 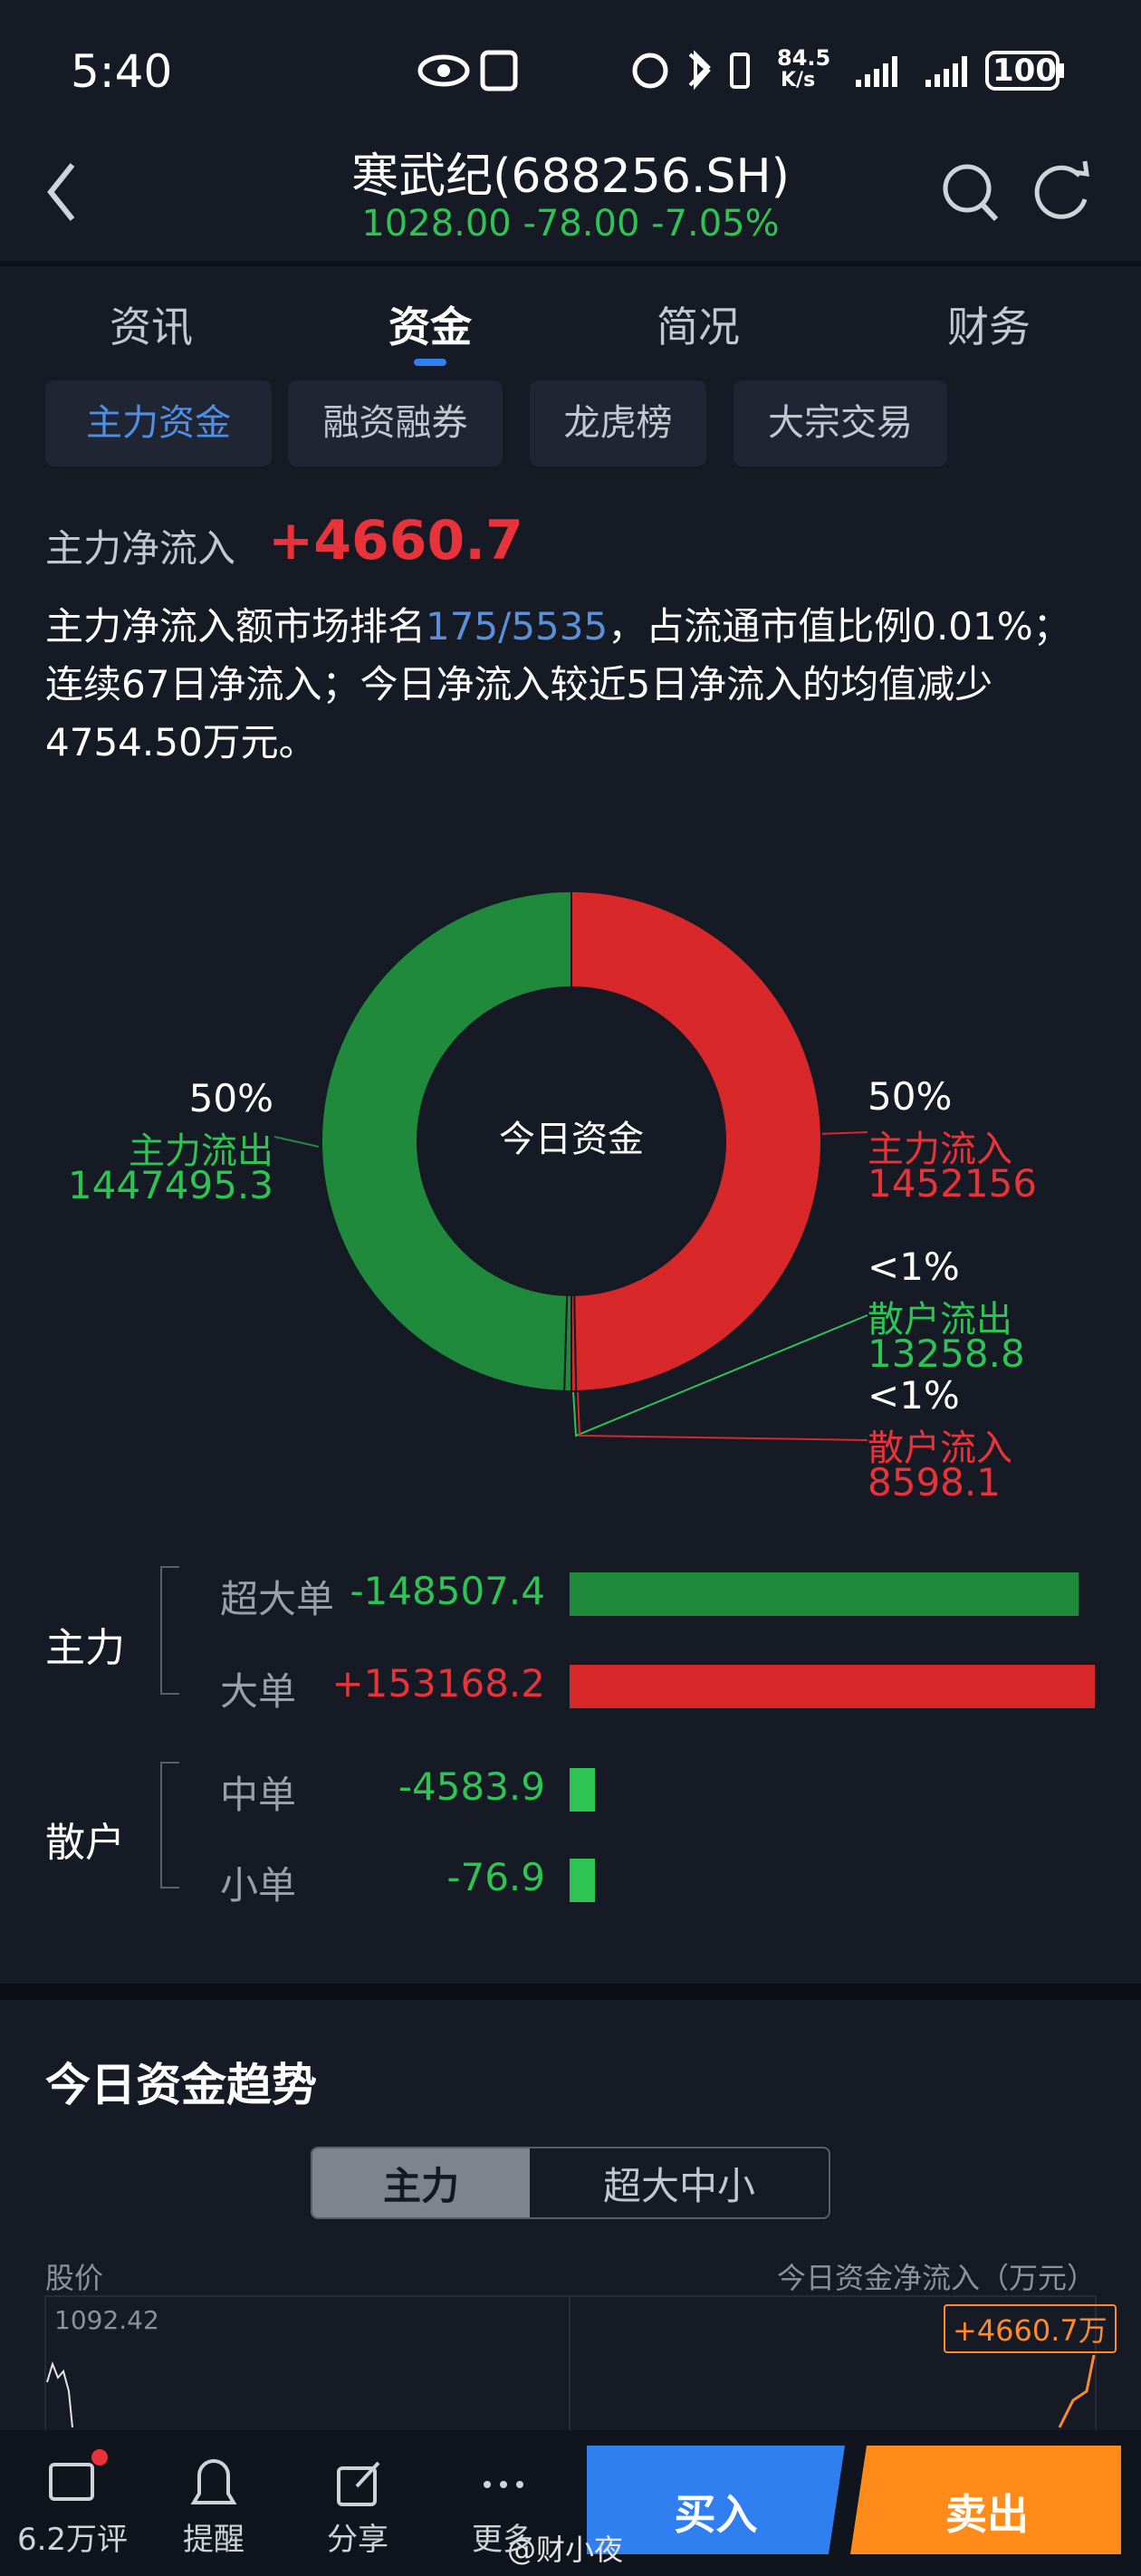 I want to click on tab: 简况, so click(x=699, y=327).